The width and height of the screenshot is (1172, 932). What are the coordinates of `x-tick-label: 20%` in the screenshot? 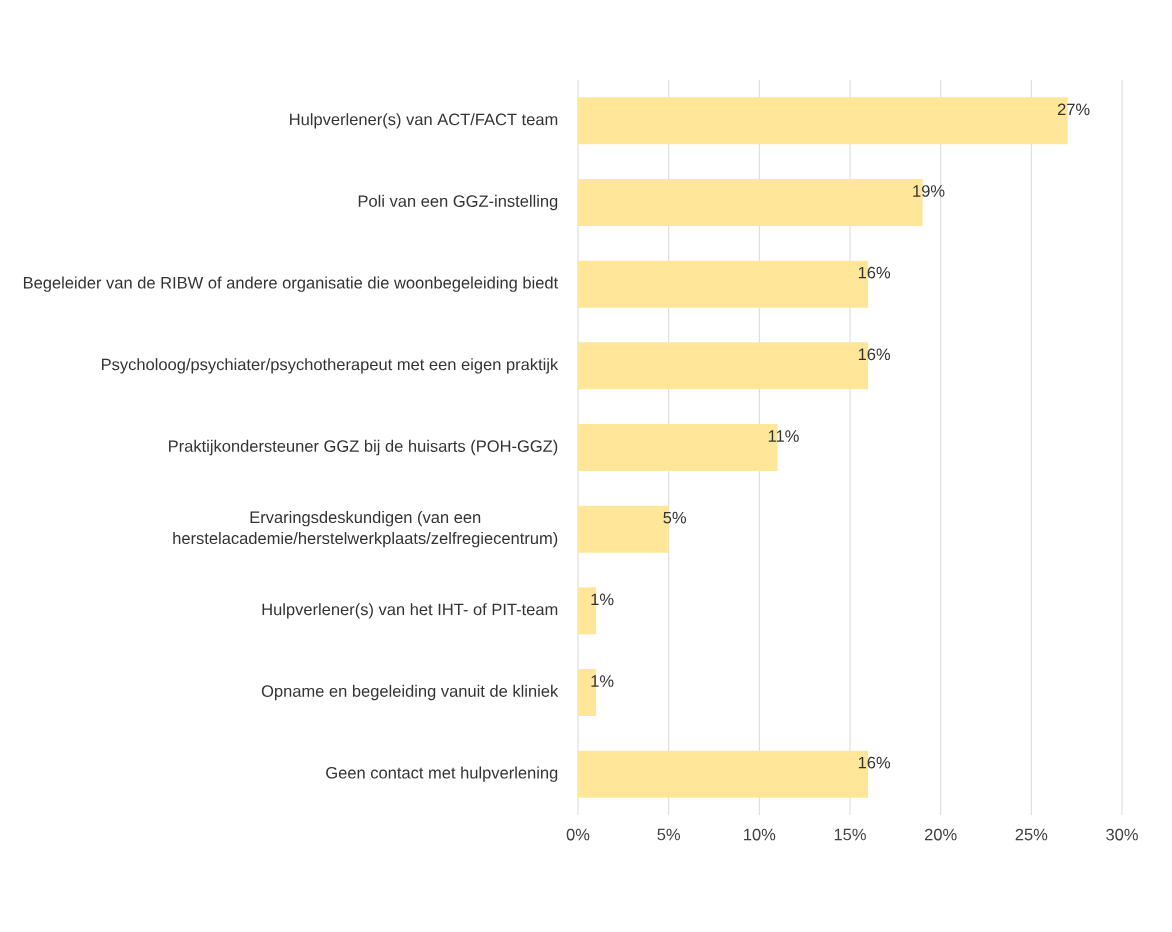 It's located at (940, 834).